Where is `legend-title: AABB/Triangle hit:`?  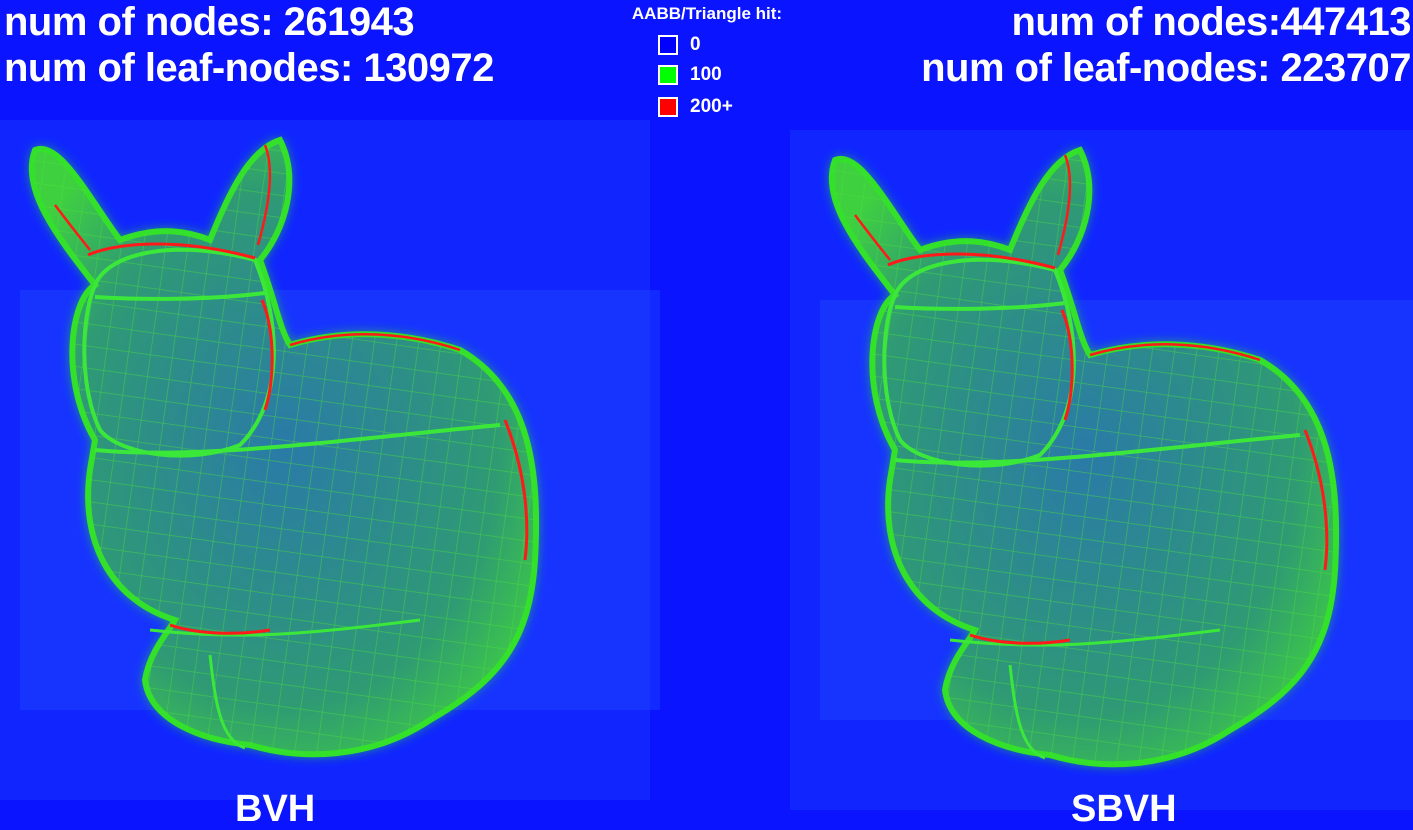
legend-title: AABB/Triangle hit: is located at coordinates (707, 13).